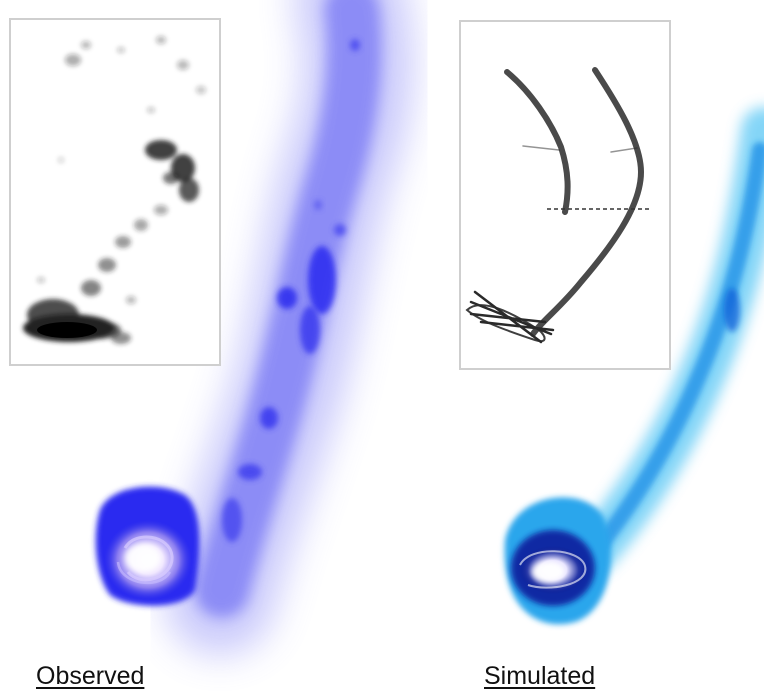 Image resolution: width=764 pixels, height=698 pixels. What do you see at coordinates (147, 546) in the screenshot?
I see `observed-host-galaxy` at bounding box center [147, 546].